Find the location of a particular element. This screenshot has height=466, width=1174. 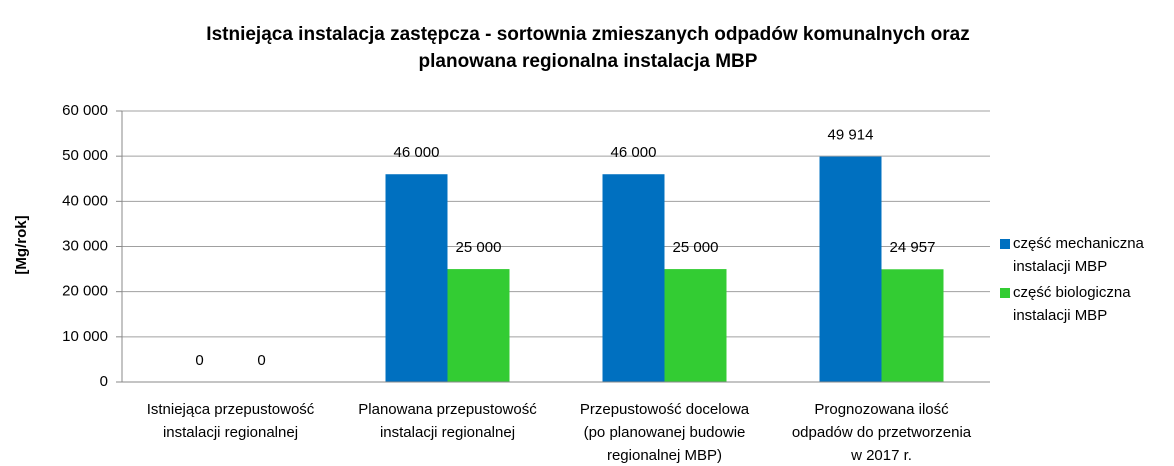

y-tick-label: 60 000 is located at coordinates (85, 110).